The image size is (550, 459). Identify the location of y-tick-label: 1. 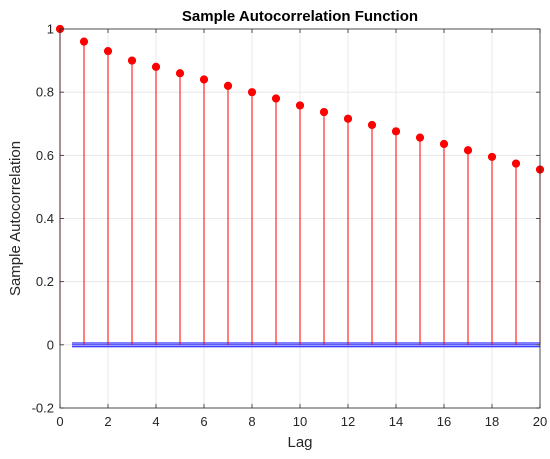
(50, 29).